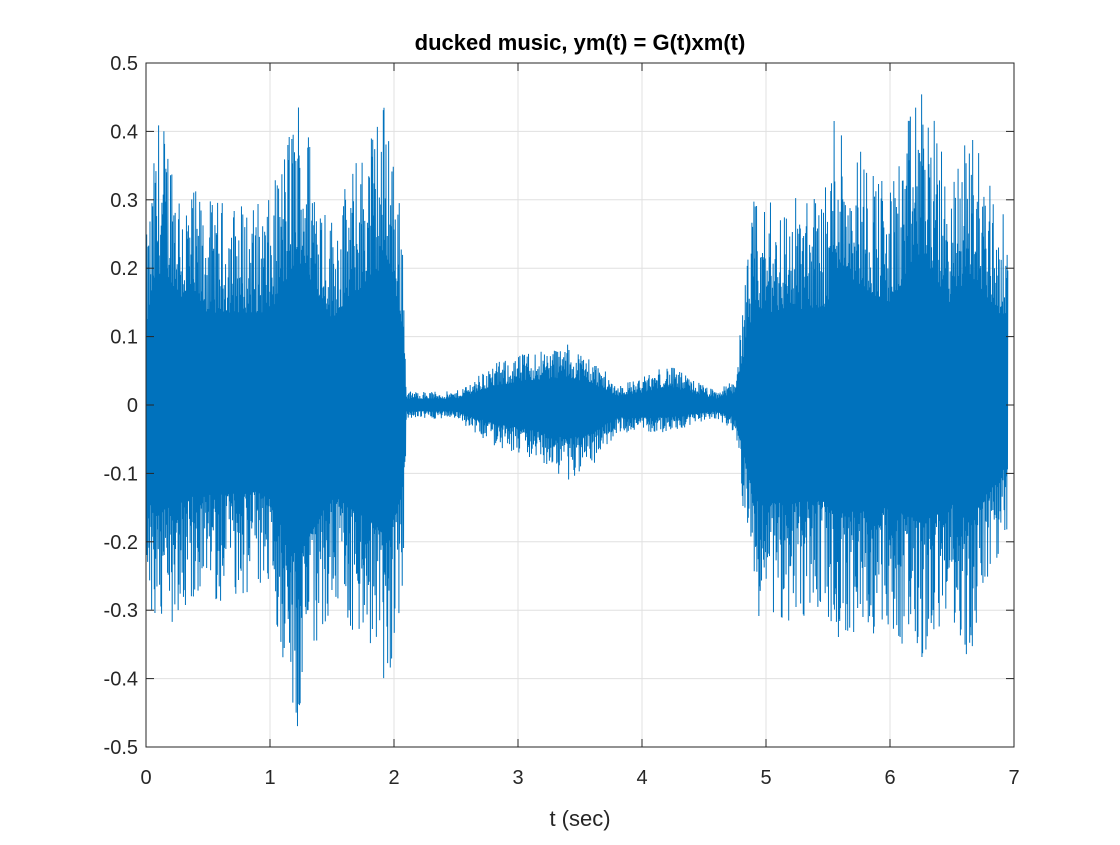 This screenshot has width=1120, height=845. What do you see at coordinates (145, 778) in the screenshot?
I see `x-tick-label: 0` at bounding box center [145, 778].